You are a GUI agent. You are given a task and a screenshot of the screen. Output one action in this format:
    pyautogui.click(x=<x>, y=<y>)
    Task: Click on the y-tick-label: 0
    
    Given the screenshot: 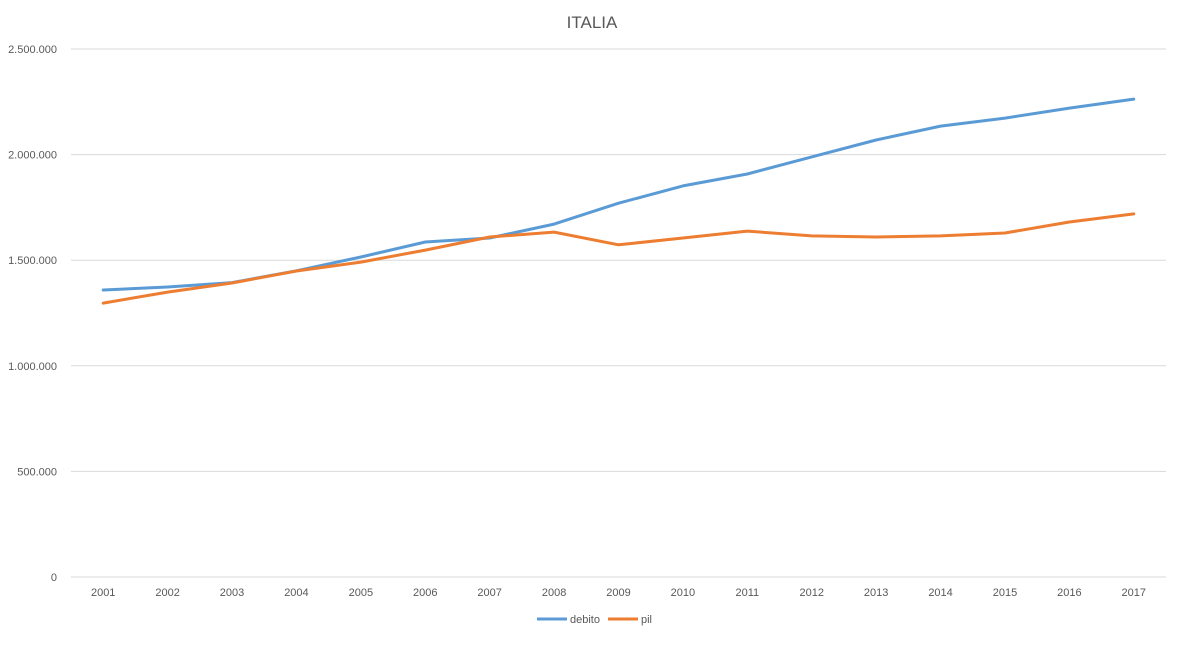 What is the action you would take?
    pyautogui.click(x=54, y=578)
    